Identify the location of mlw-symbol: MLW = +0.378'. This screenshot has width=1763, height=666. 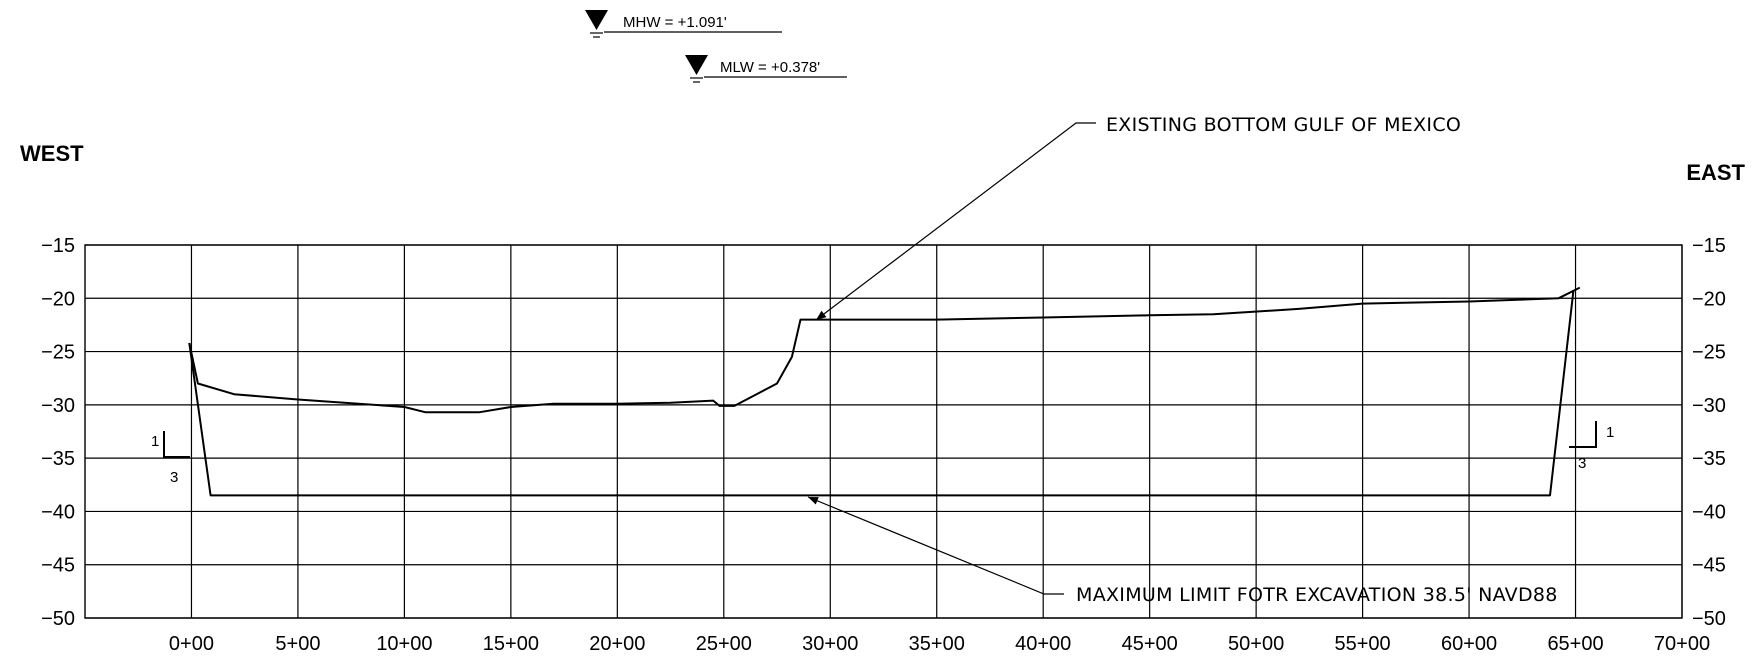
(766, 69).